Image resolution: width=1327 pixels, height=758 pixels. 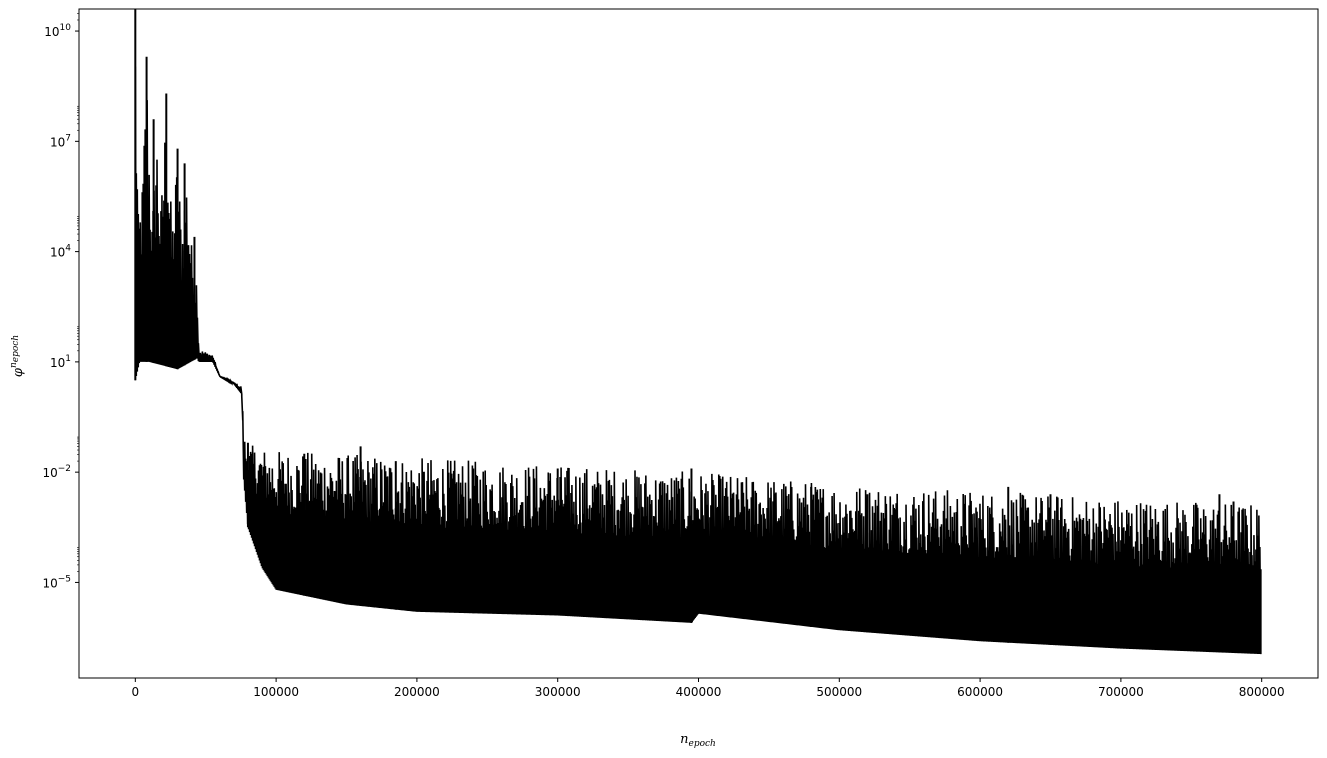 I want to click on y-tick-label: 10⁷, so click(x=60, y=141).